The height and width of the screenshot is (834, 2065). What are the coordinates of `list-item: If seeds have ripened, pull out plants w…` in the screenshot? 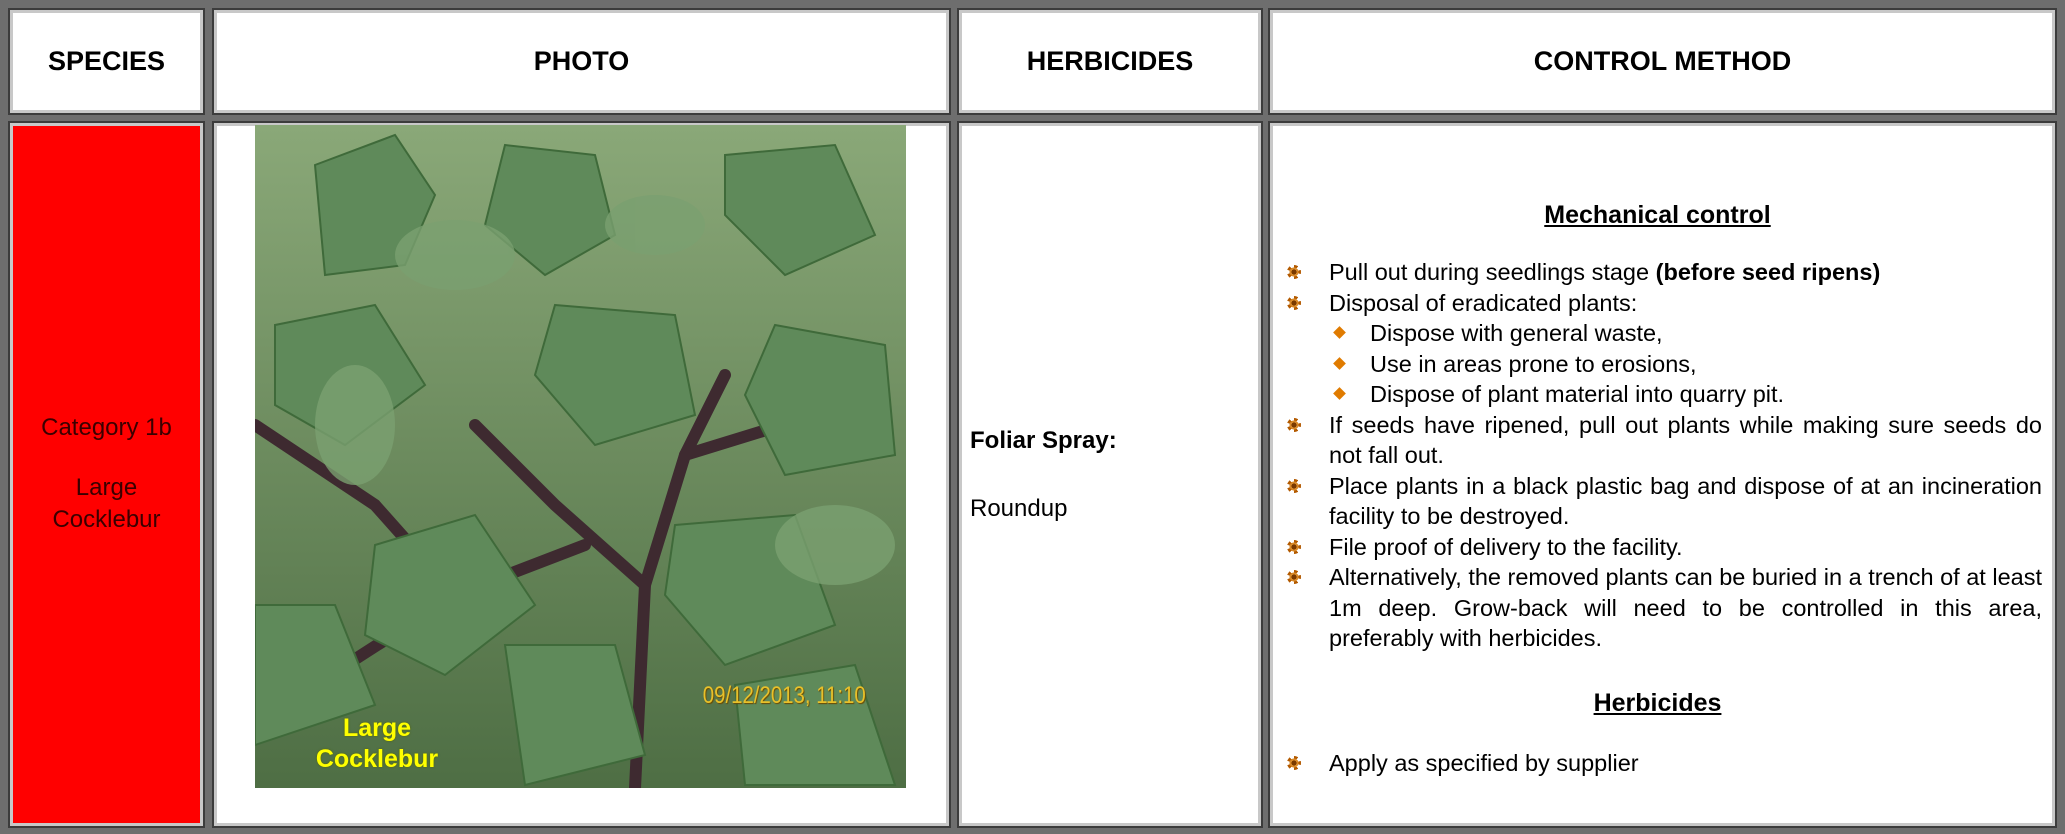 It's located at (1657, 440).